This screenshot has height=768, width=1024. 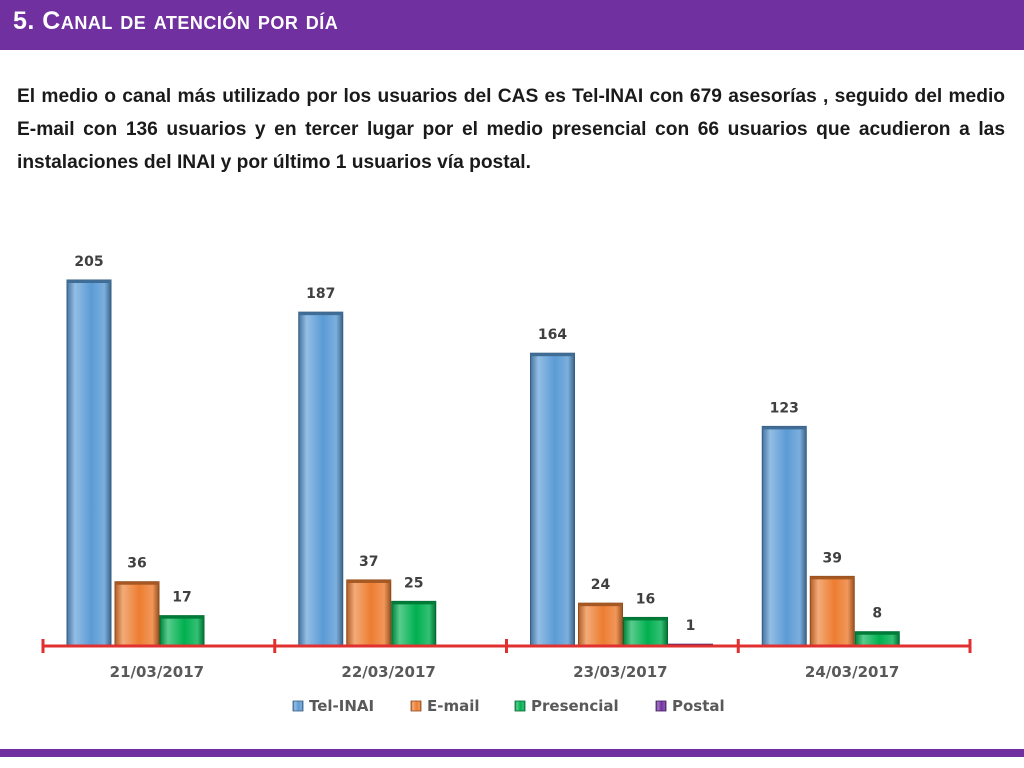 I want to click on data-label: 36, so click(x=136, y=564).